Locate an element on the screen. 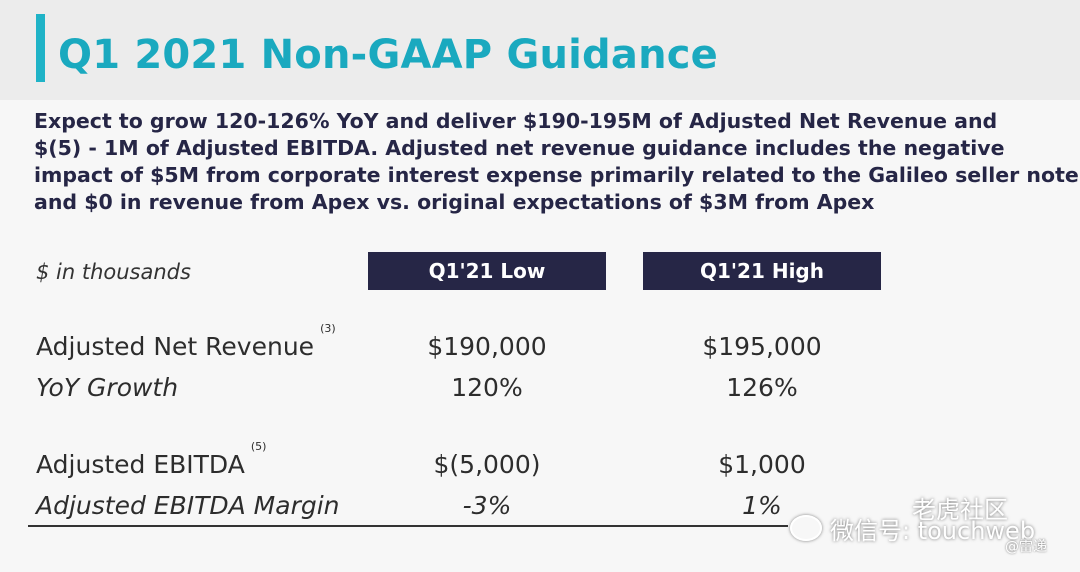  watermark-brand: 老虎社区 is located at coordinates (960, 510).